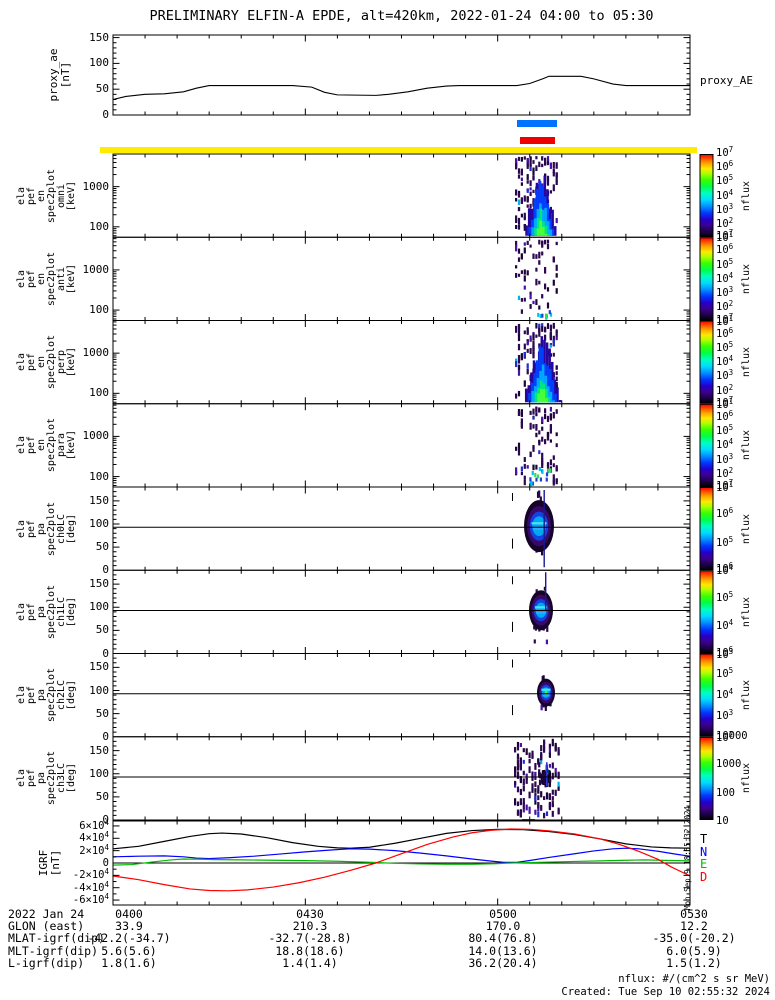  What do you see at coordinates (747, 529) in the screenshot?
I see `colorbar-label-pa-ch0LC: nflux` at bounding box center [747, 529].